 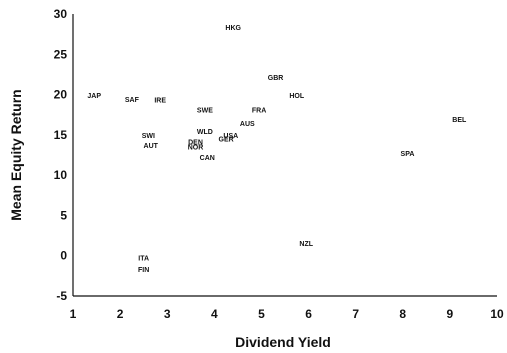 I want to click on y-tick-label: 0, so click(x=63, y=256).